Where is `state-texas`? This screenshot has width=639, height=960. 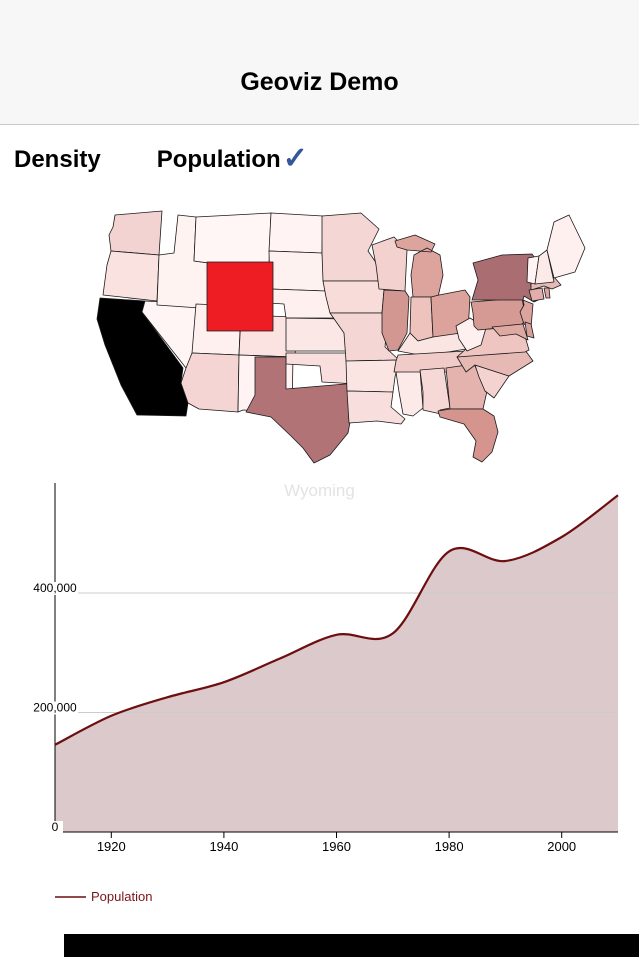 state-texas is located at coordinates (304, 410).